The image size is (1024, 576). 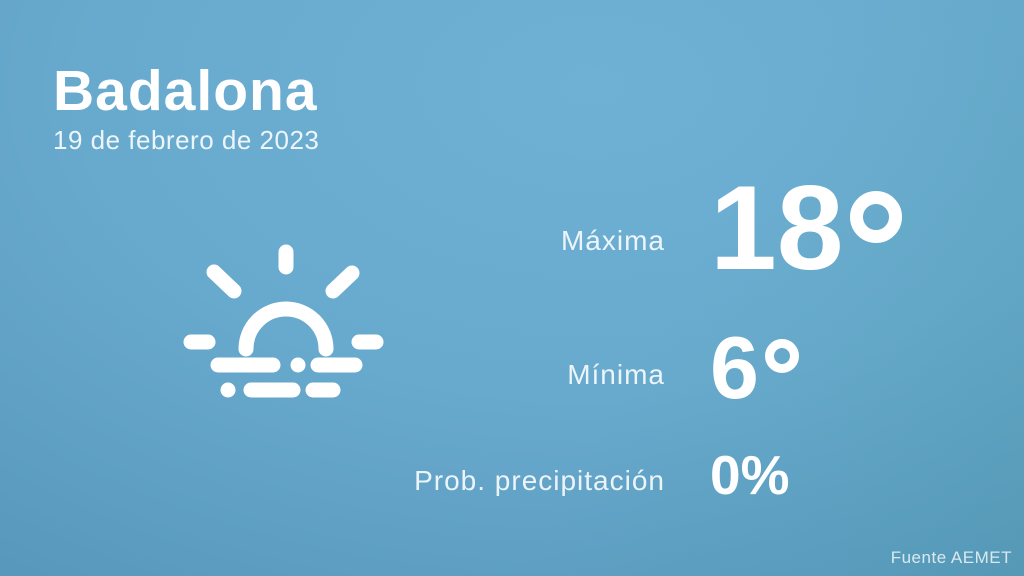 I want to click on min-temp-value: 6, so click(x=754, y=368).